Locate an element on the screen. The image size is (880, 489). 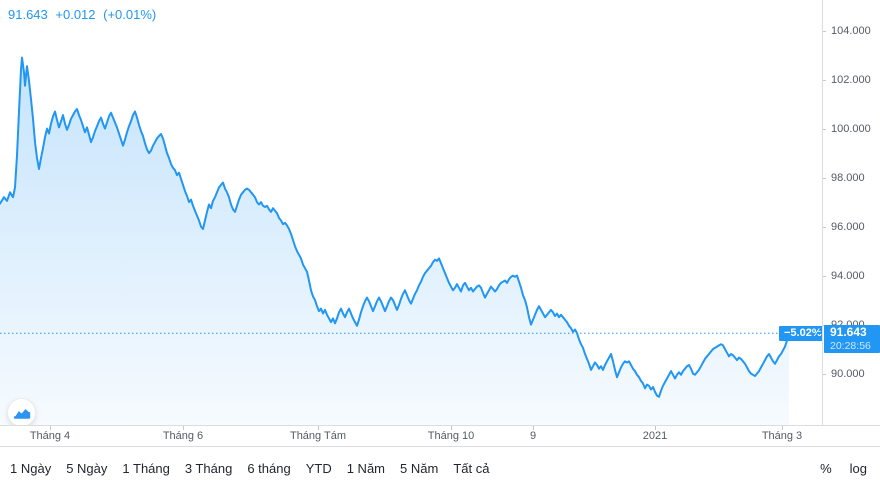
y-axis-label: 98.000 is located at coordinates (848, 178).